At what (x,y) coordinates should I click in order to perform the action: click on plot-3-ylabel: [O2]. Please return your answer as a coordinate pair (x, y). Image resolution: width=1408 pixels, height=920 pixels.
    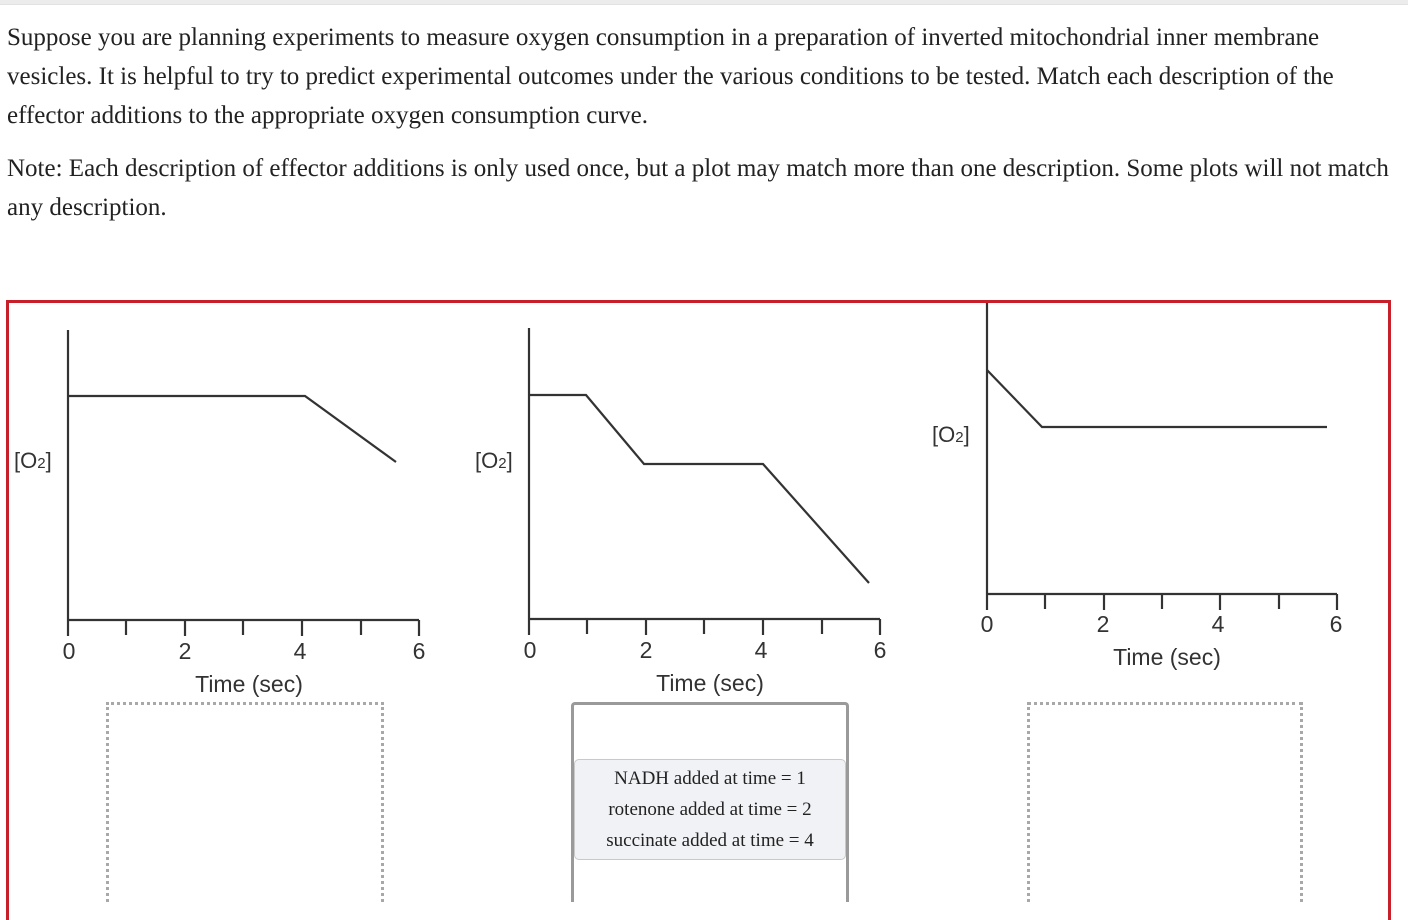
    Looking at the image, I should click on (951, 434).